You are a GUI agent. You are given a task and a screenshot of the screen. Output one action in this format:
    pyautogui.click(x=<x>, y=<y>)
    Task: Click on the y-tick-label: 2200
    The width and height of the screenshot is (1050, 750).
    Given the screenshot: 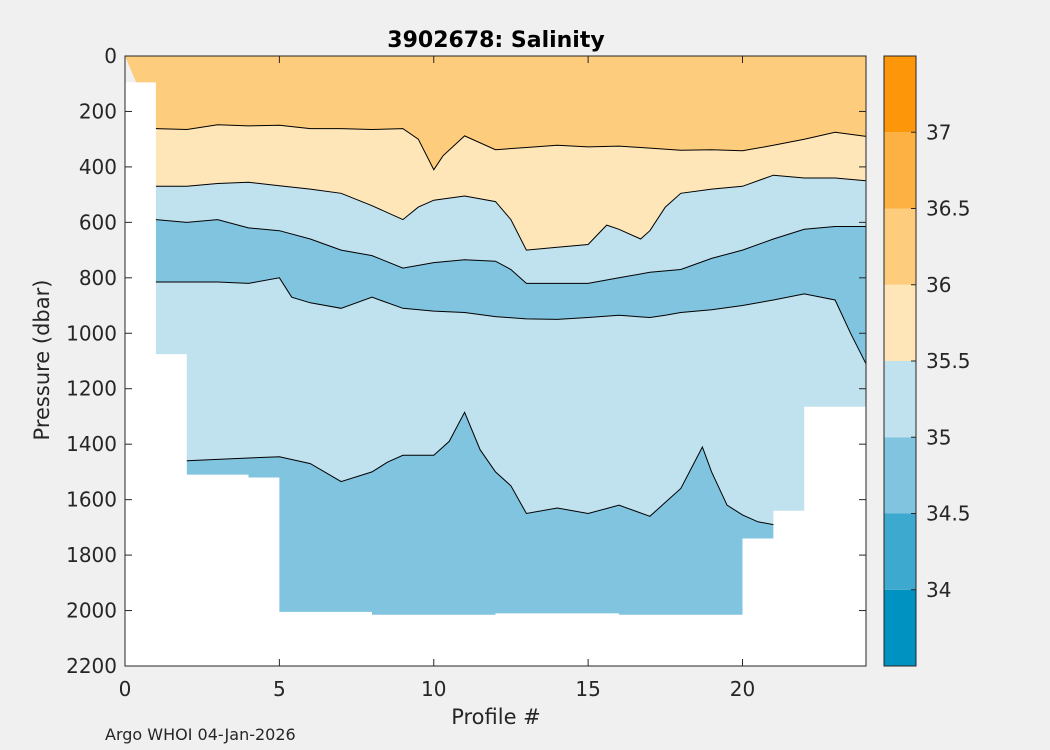 What is the action you would take?
    pyautogui.click(x=91, y=666)
    